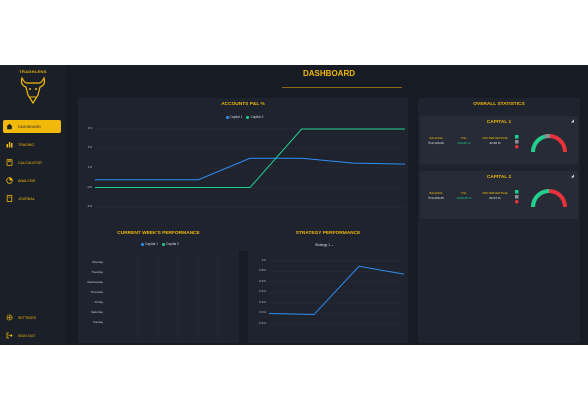 This screenshot has height=409, width=588. Describe the element at coordinates (178, 297) in the screenshot. I see `week-grid` at that location.